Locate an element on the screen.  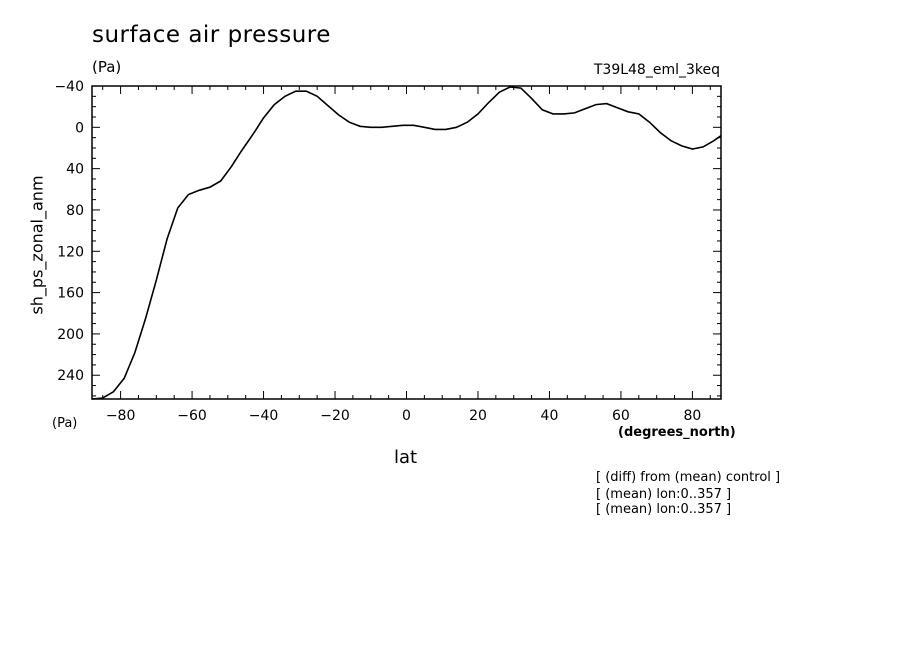
y-tick-label: 0 is located at coordinates (79, 128).